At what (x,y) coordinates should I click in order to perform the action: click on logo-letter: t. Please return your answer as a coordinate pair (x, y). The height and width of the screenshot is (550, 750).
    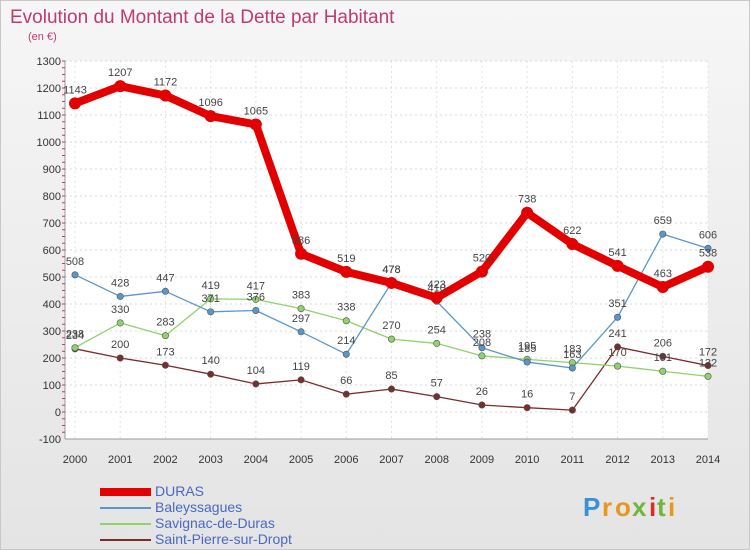
    Looking at the image, I should click on (661, 507).